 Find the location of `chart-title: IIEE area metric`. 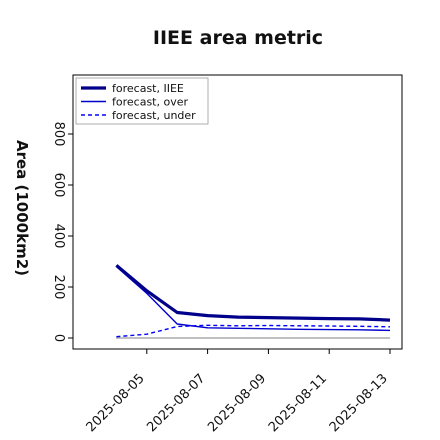

chart-title: IIEE area metric is located at coordinates (238, 38).